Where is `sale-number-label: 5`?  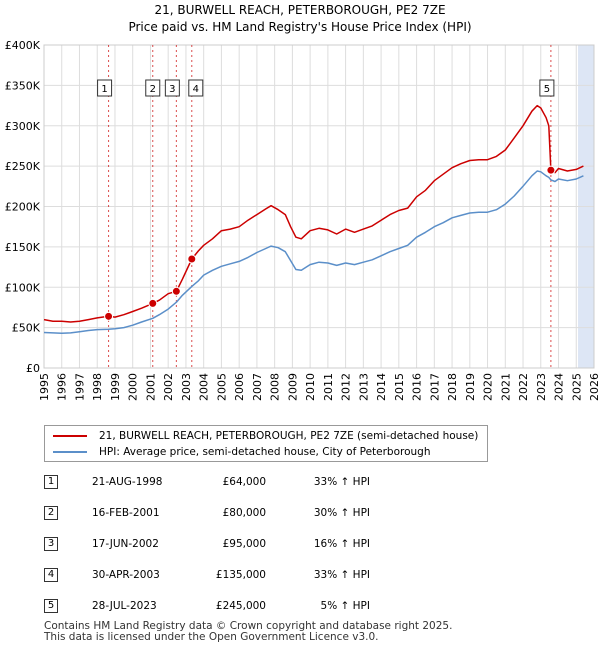
sale-number-label: 5 is located at coordinates (547, 89).